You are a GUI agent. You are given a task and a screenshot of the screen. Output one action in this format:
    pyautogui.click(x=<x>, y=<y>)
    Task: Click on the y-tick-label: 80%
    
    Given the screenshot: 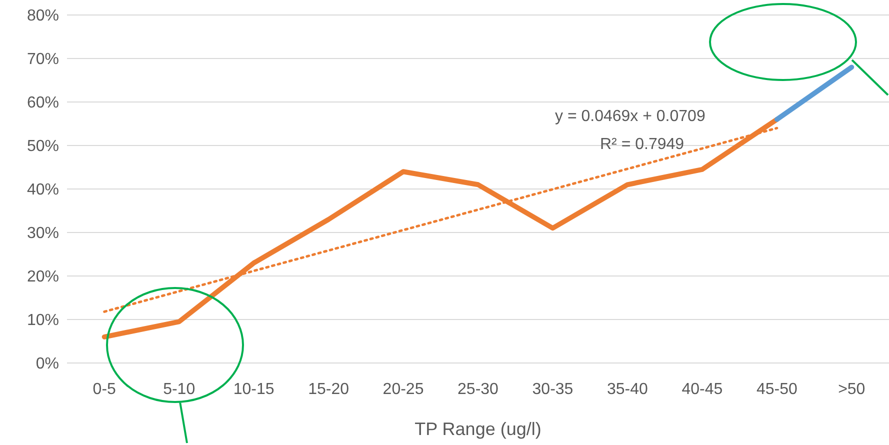 What is the action you would take?
    pyautogui.click(x=42, y=16)
    